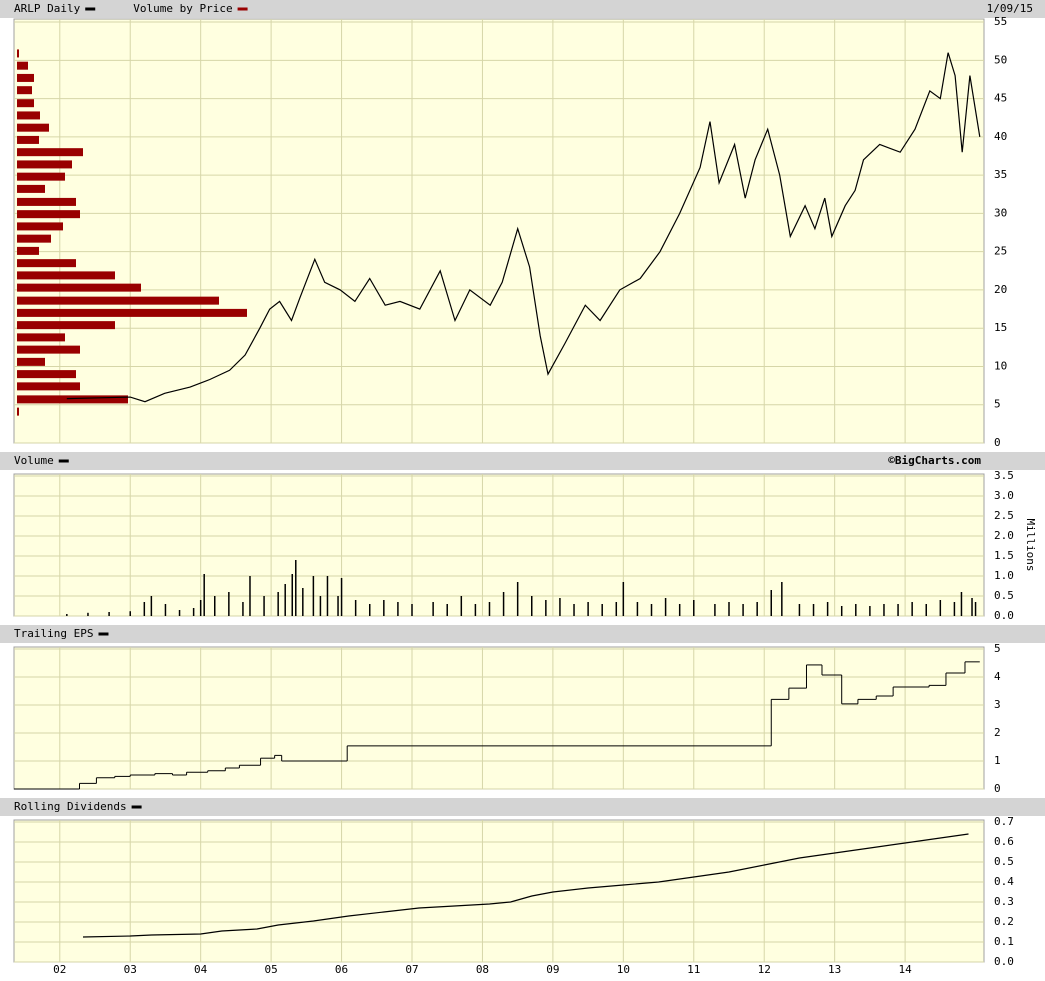 This screenshot has height=981, width=1045. What do you see at coordinates (764, 969) in the screenshot?
I see `x-tick-label: 12` at bounding box center [764, 969].